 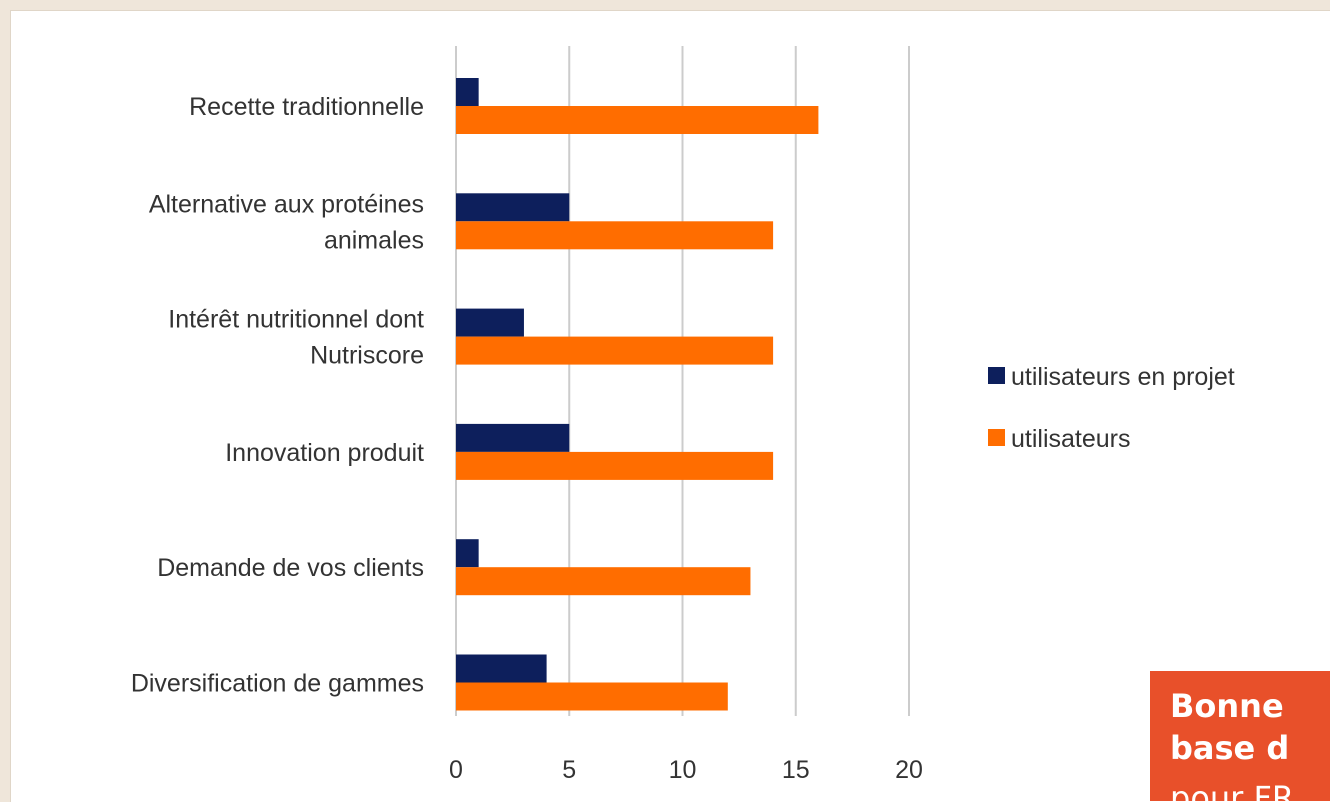 I want to click on category-label: Intérêt nutritionnel dont, so click(x=296, y=320).